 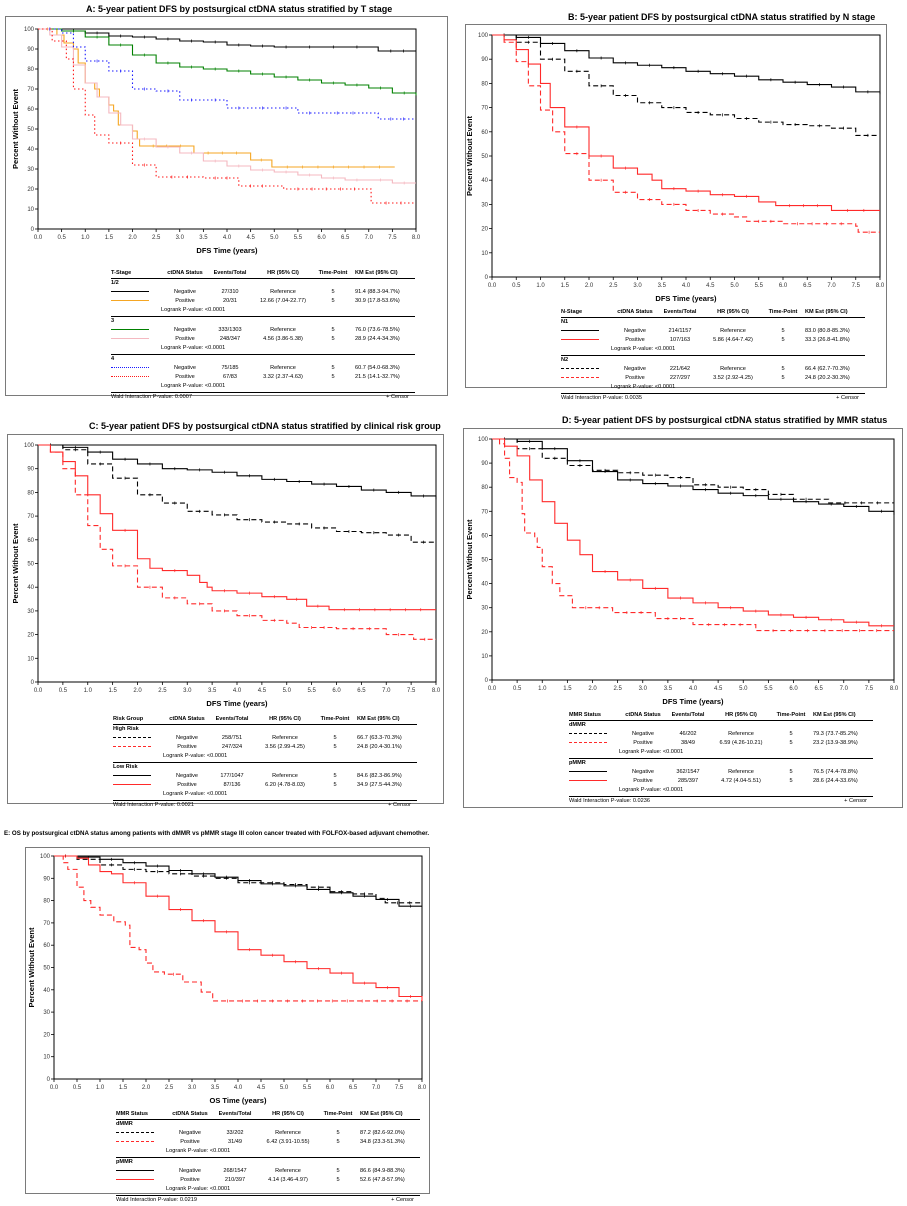 What do you see at coordinates (63, 691) in the screenshot?
I see `x-tick-label: 0.5` at bounding box center [63, 691].